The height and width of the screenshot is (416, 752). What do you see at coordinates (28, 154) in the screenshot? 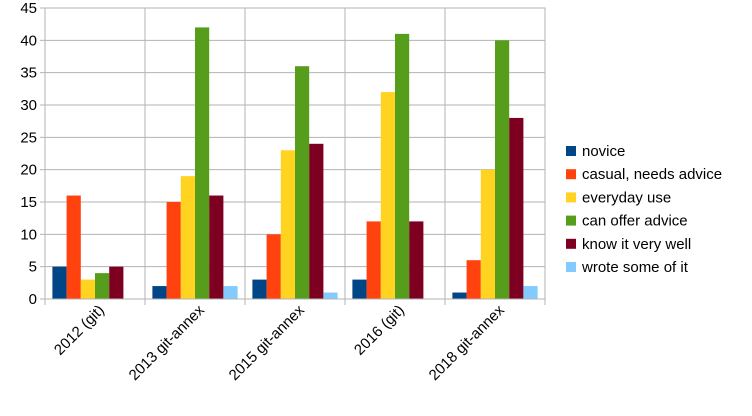
I see `y-tick-labels: 0 5 10 15 20 25 30 35 40 45` at bounding box center [28, 154].